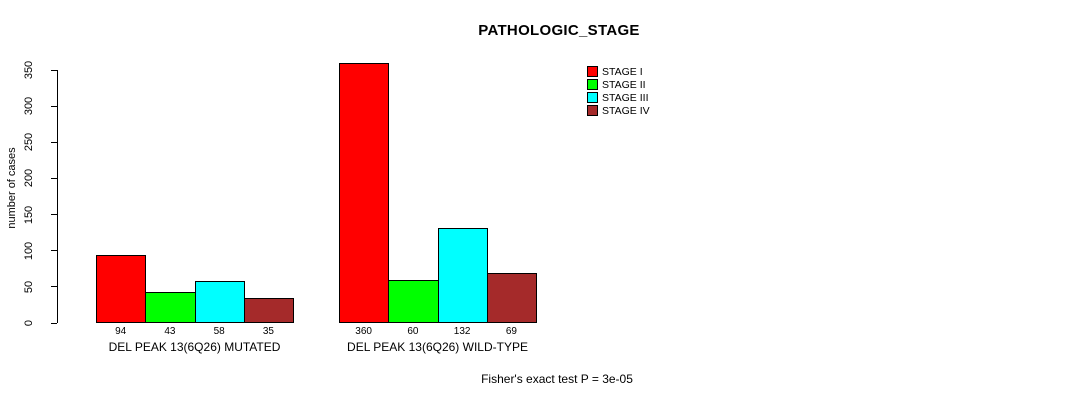 This screenshot has width=1090, height=400. I want to click on legend-label: STAGE II, so click(624, 84).